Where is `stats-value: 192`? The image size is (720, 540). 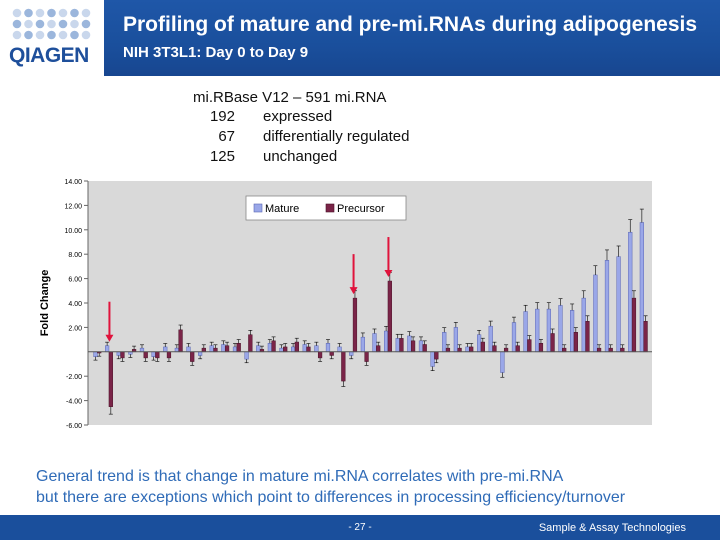
stats-value: 192 is located at coordinates (222, 116).